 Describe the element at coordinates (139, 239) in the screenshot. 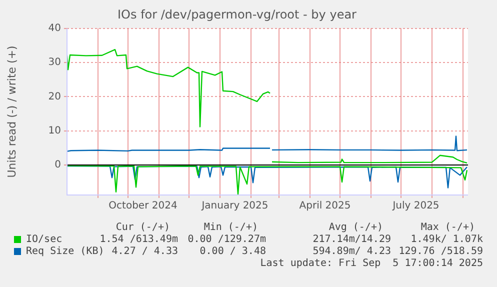

I see `text: 1.54 /613.49m` at that location.